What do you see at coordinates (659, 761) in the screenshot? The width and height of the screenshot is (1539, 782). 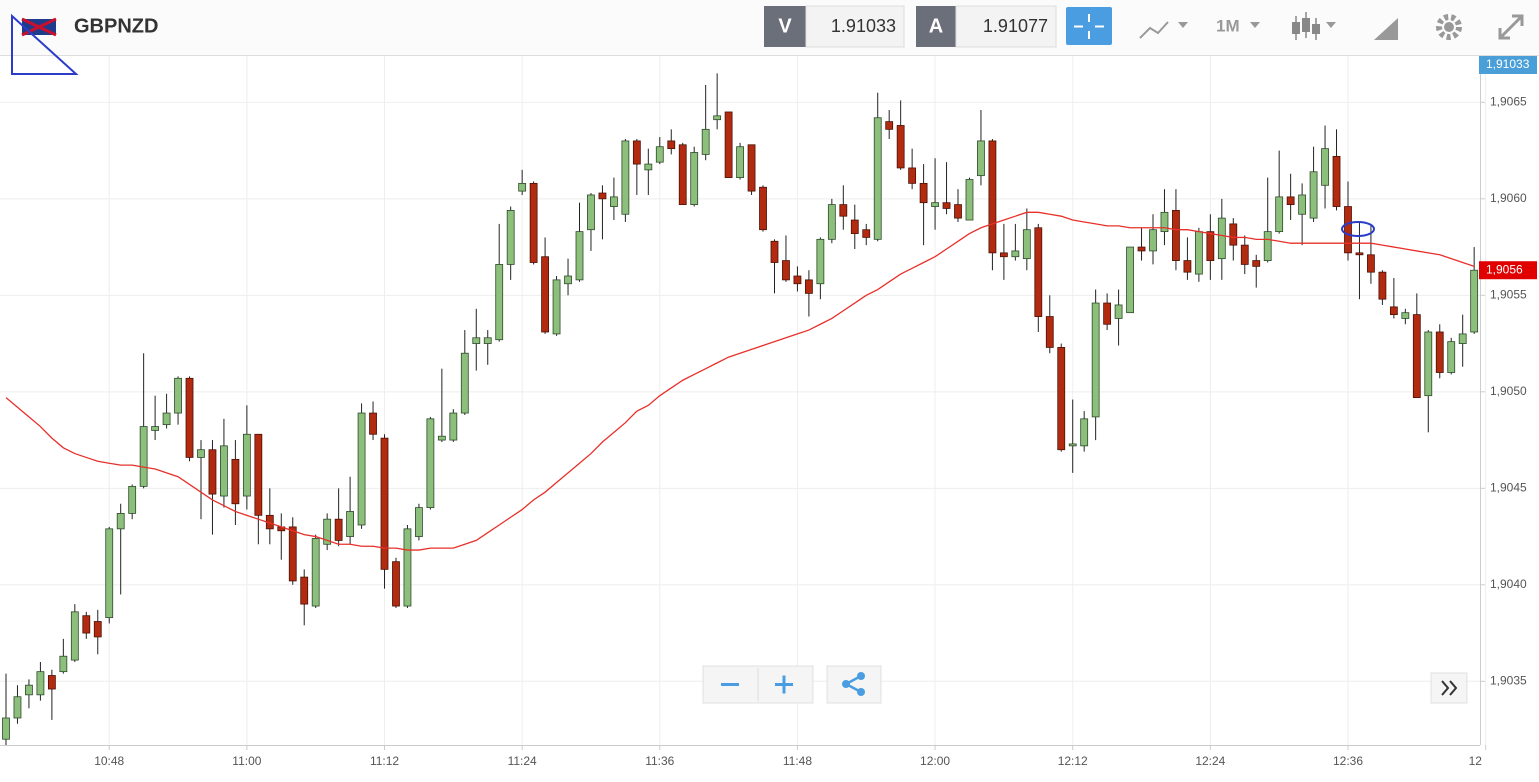 I see `x-tick-label: 11:36` at bounding box center [659, 761].